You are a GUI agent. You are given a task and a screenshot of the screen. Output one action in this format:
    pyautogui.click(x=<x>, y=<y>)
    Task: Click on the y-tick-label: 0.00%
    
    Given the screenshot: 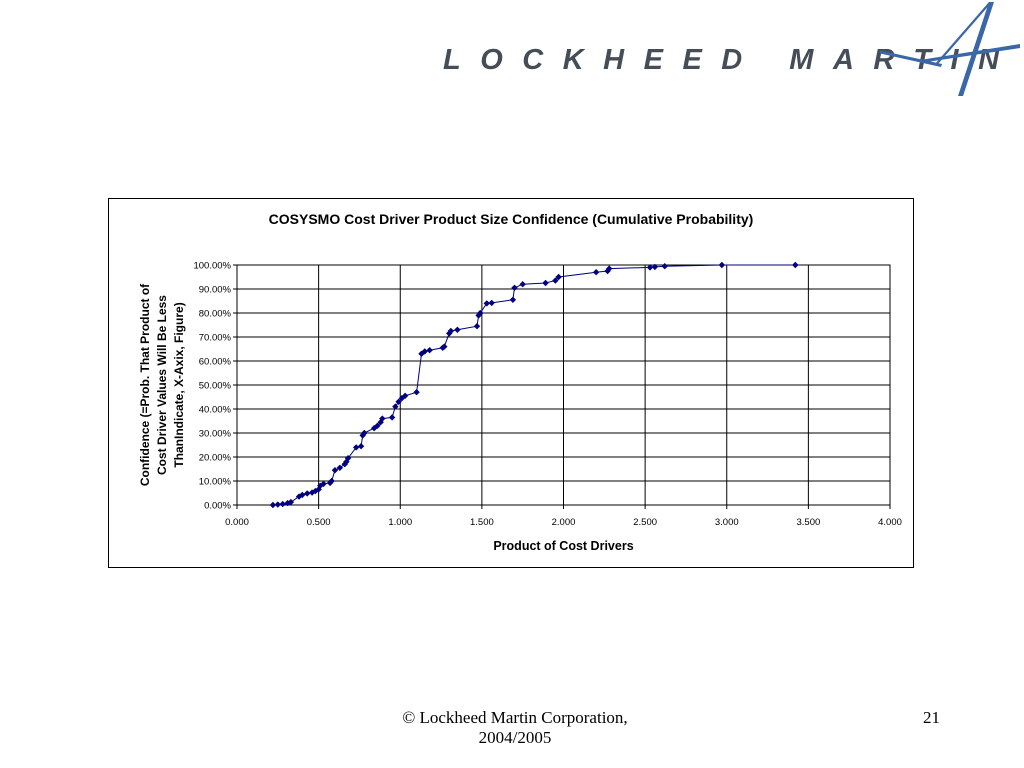 What is the action you would take?
    pyautogui.click(x=217, y=506)
    